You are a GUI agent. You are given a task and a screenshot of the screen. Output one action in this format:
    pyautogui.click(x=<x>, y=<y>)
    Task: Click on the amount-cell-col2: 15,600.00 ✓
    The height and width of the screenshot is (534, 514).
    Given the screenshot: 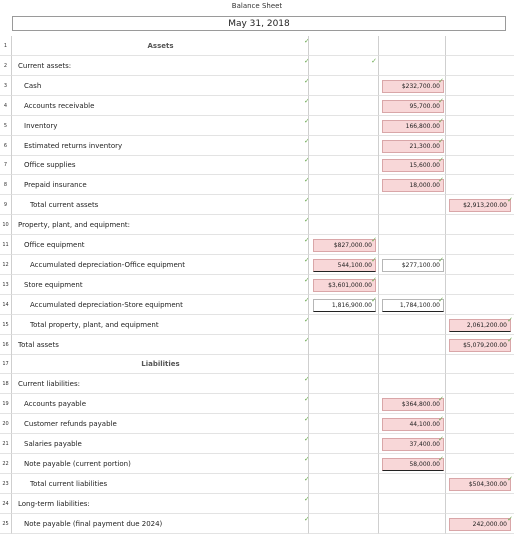 What is the action you would take?
    pyautogui.click(x=412, y=165)
    